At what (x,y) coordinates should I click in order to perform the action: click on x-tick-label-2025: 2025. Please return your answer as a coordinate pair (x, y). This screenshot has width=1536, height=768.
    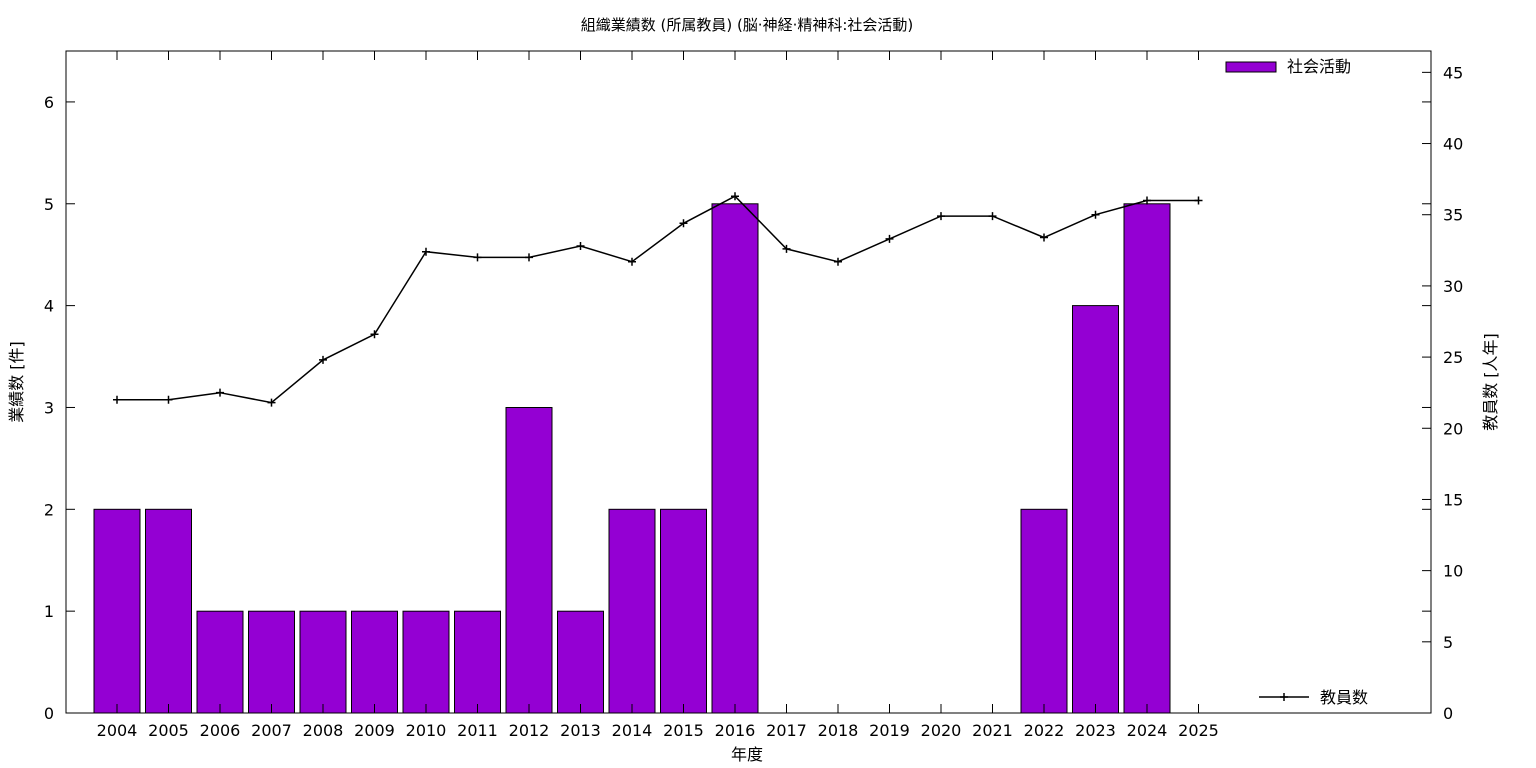
    Looking at the image, I should click on (1198, 730).